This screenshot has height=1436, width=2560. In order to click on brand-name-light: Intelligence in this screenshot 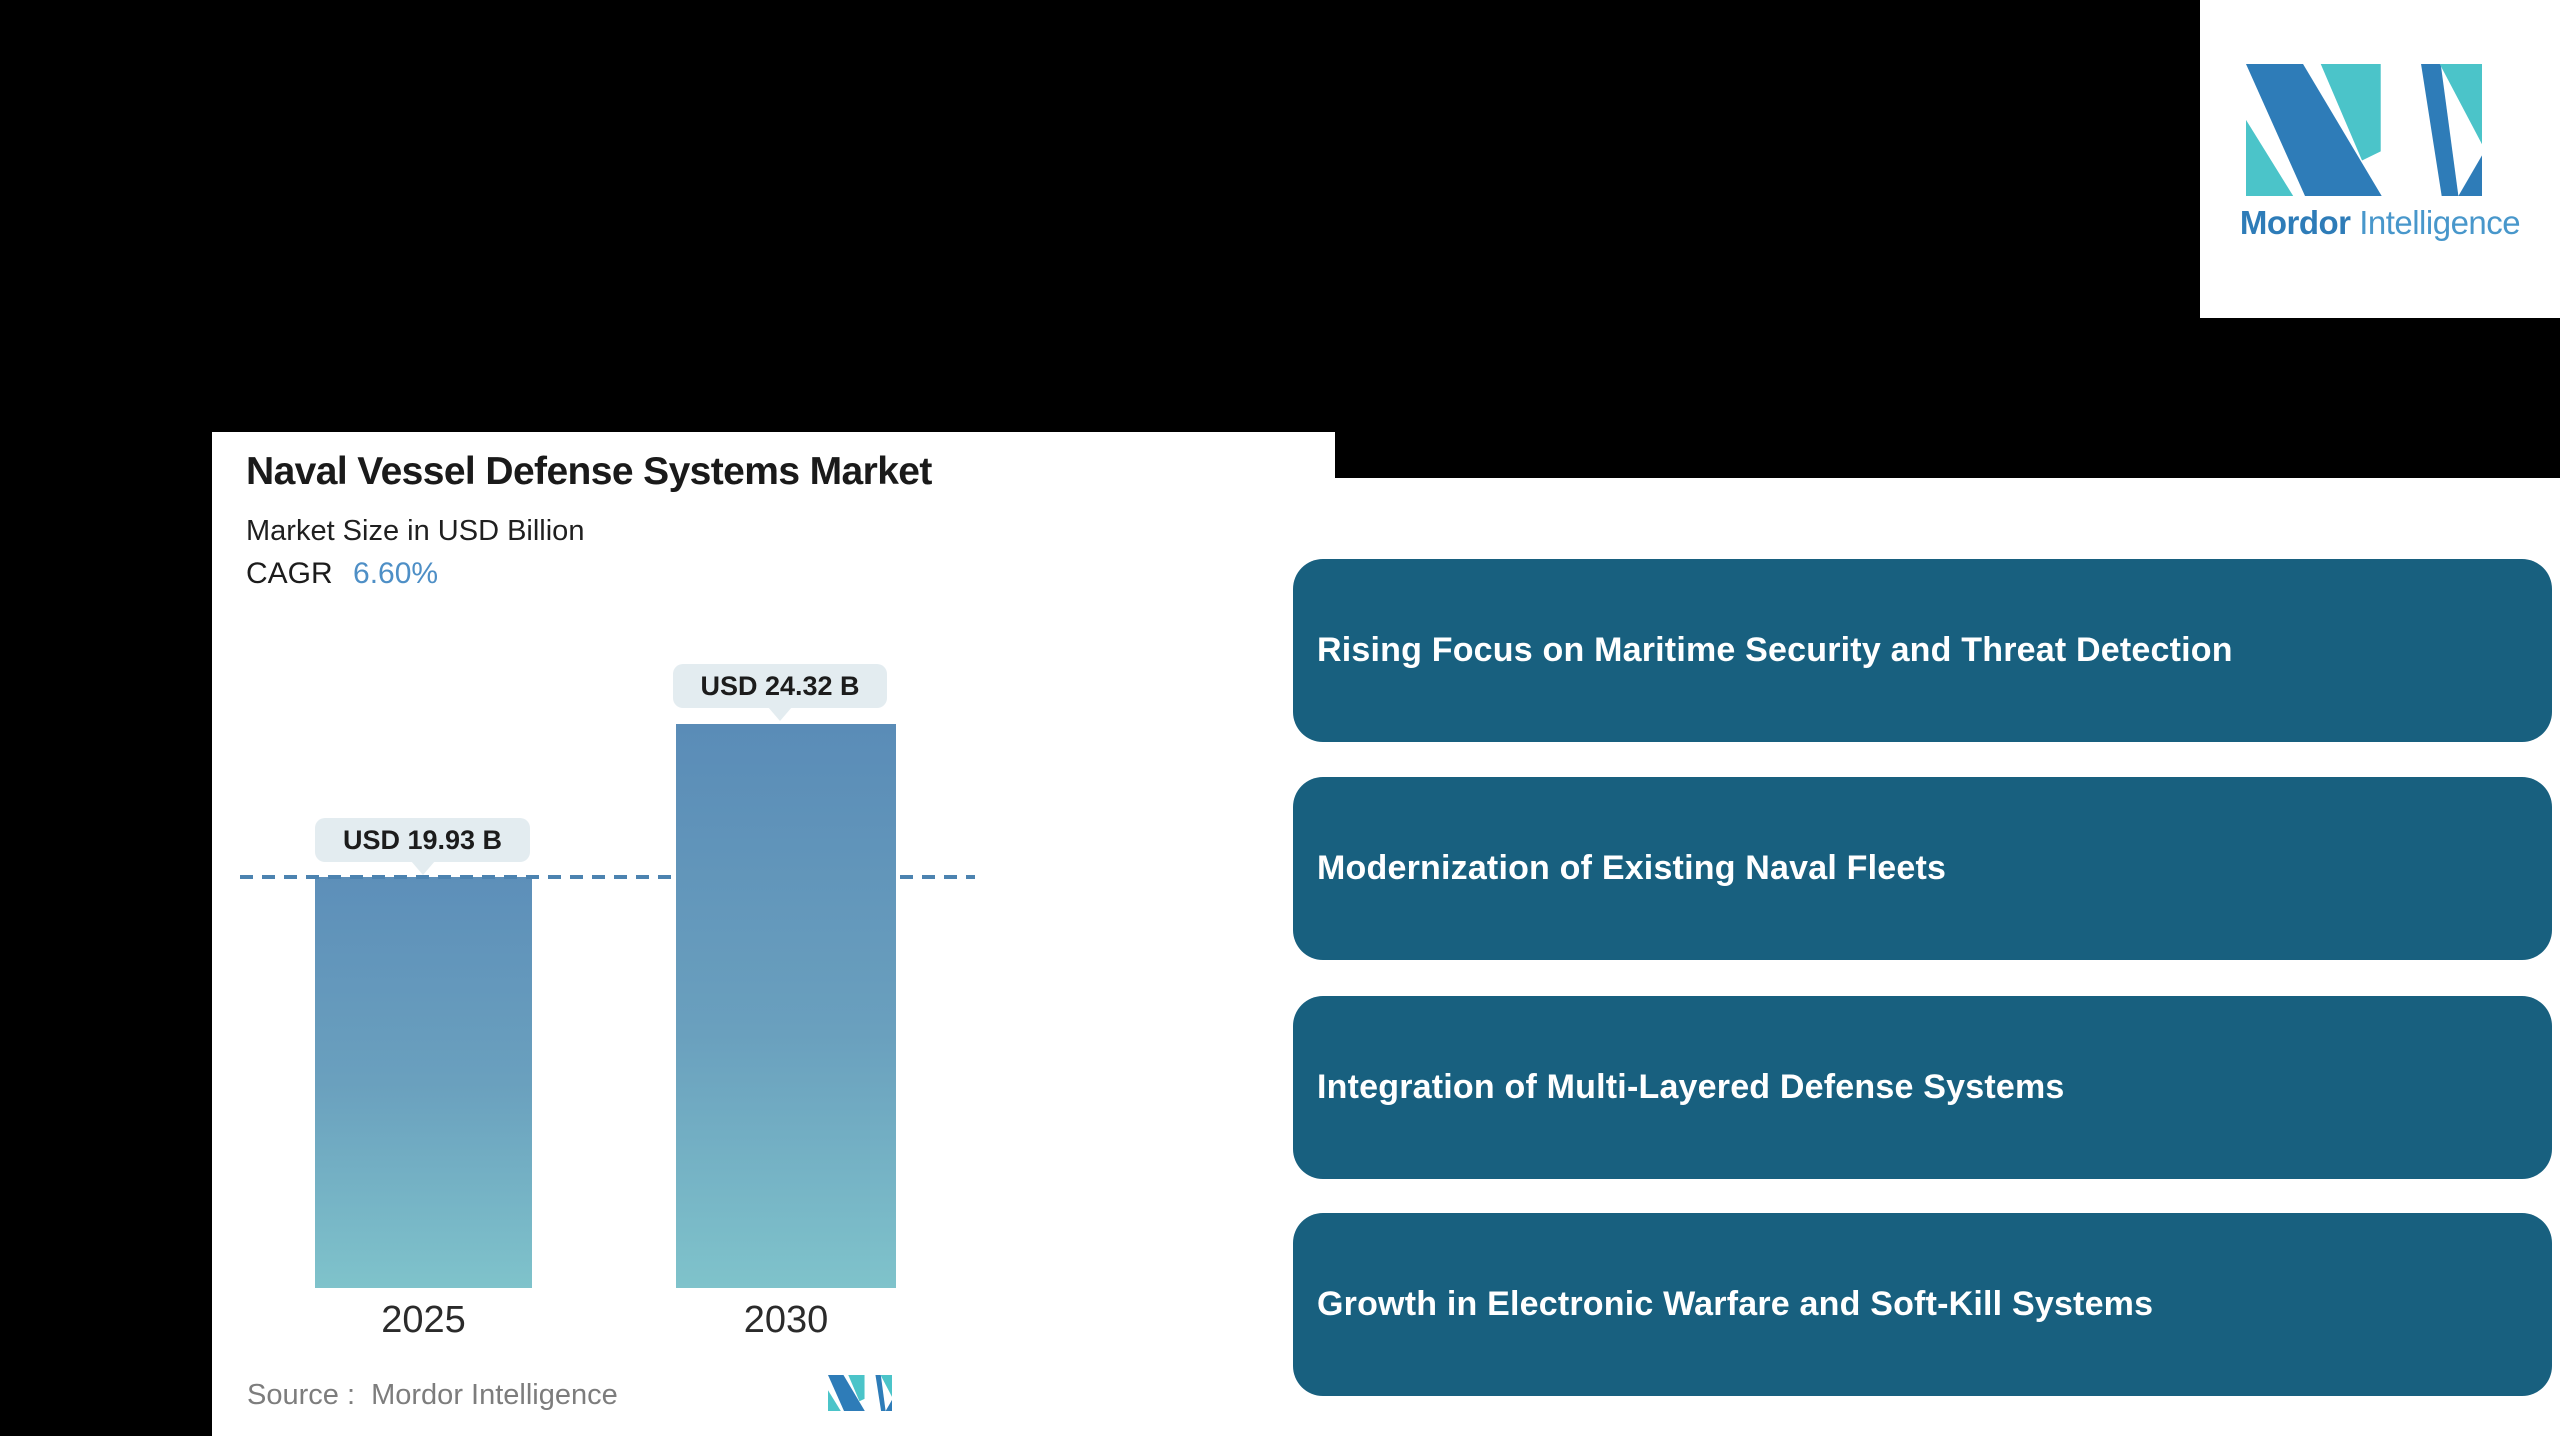, I will do `click(2440, 222)`.